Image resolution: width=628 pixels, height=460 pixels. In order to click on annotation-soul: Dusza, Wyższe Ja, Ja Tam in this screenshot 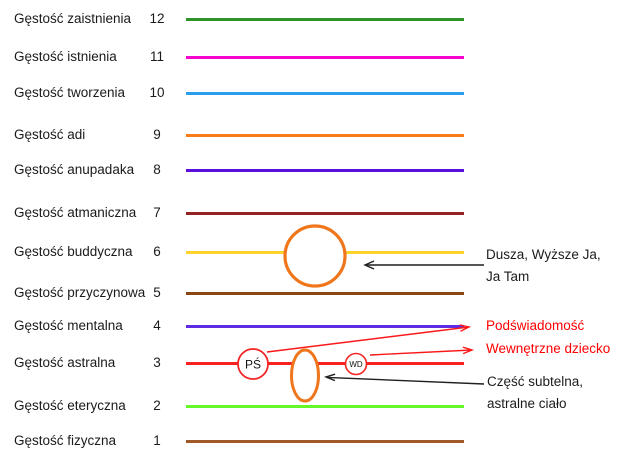, I will do `click(543, 266)`.